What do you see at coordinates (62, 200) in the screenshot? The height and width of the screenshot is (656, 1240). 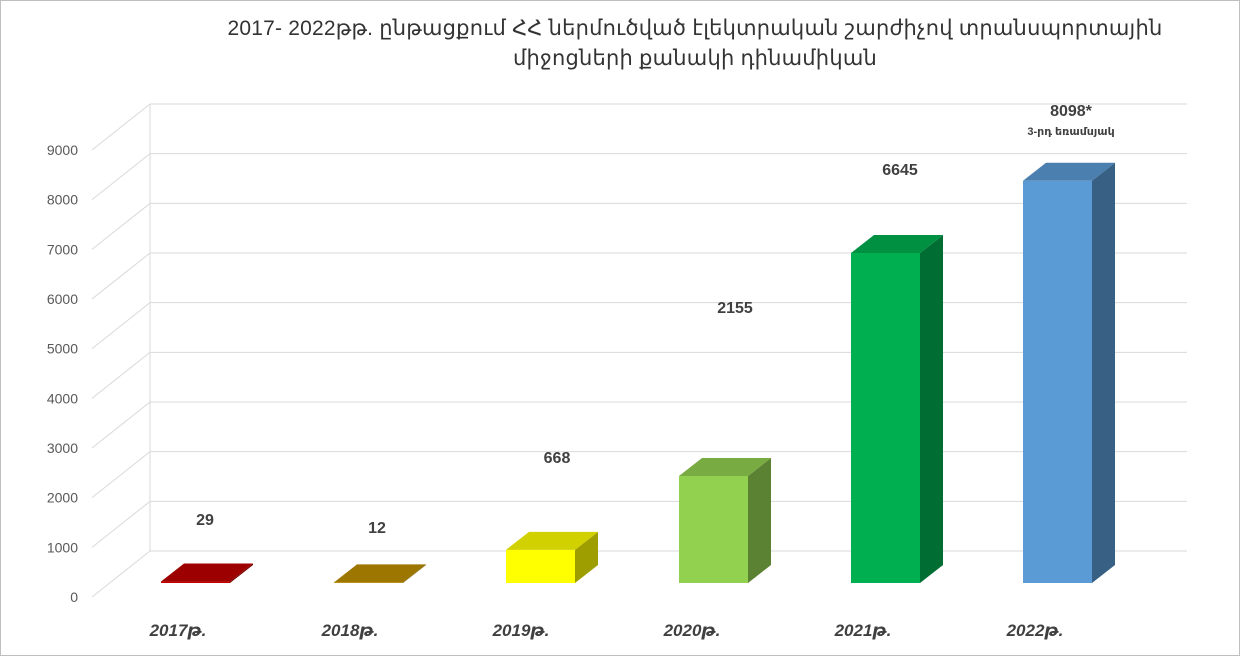 I see `y-tick-label: 8000` at bounding box center [62, 200].